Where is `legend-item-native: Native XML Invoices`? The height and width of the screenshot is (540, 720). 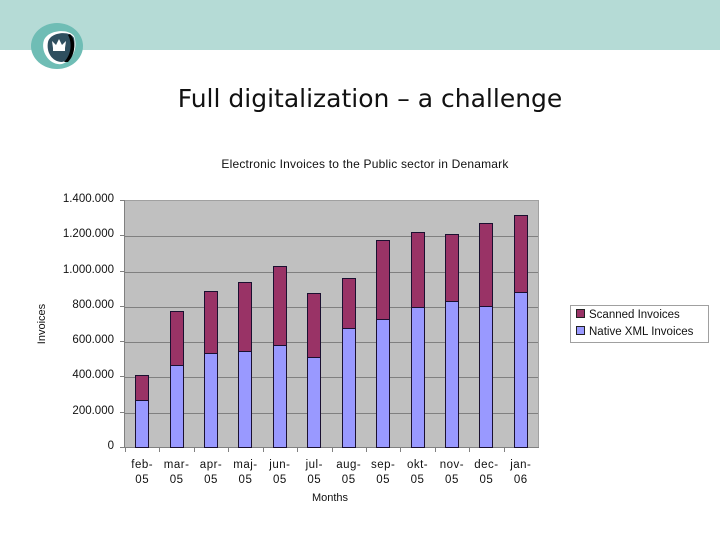
legend-item-native: Native XML Invoices is located at coordinates (634, 332).